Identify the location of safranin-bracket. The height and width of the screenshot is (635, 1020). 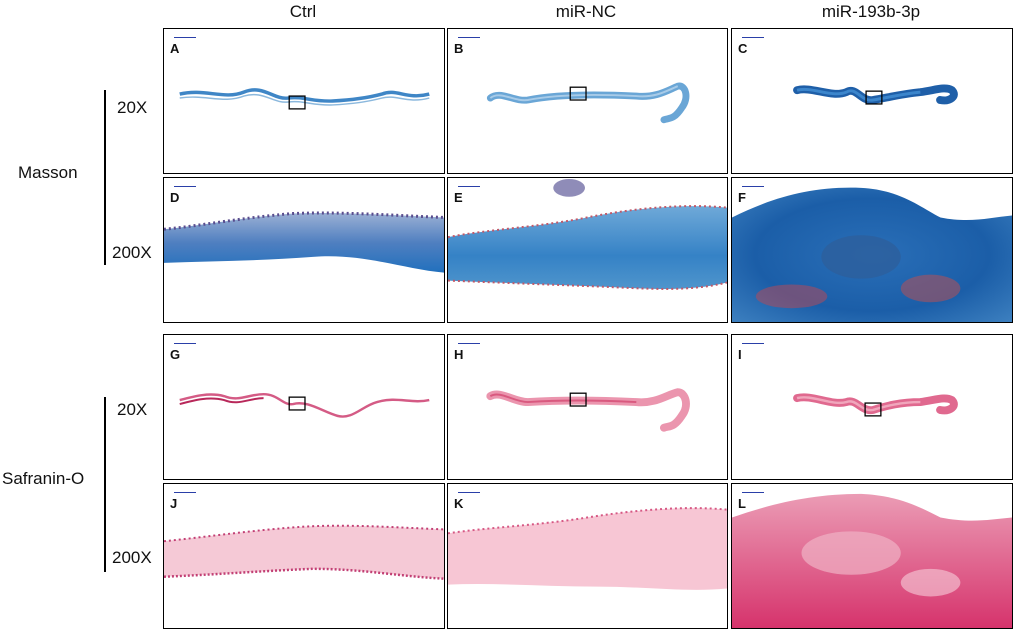
(105, 484).